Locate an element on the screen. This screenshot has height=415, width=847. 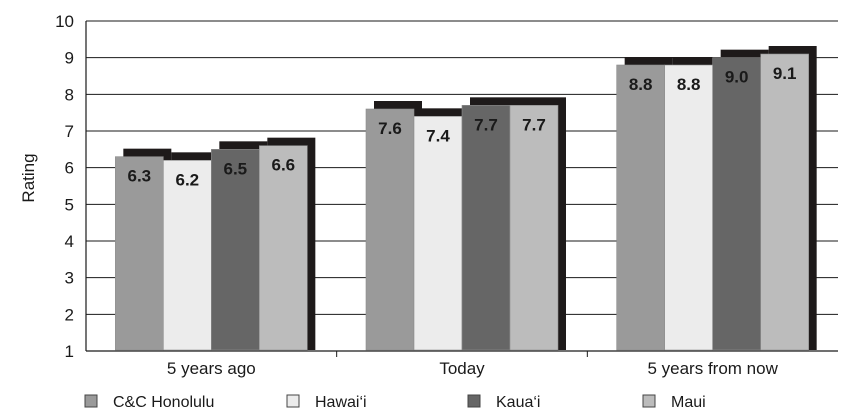
data-label: 9.0 is located at coordinates (737, 77).